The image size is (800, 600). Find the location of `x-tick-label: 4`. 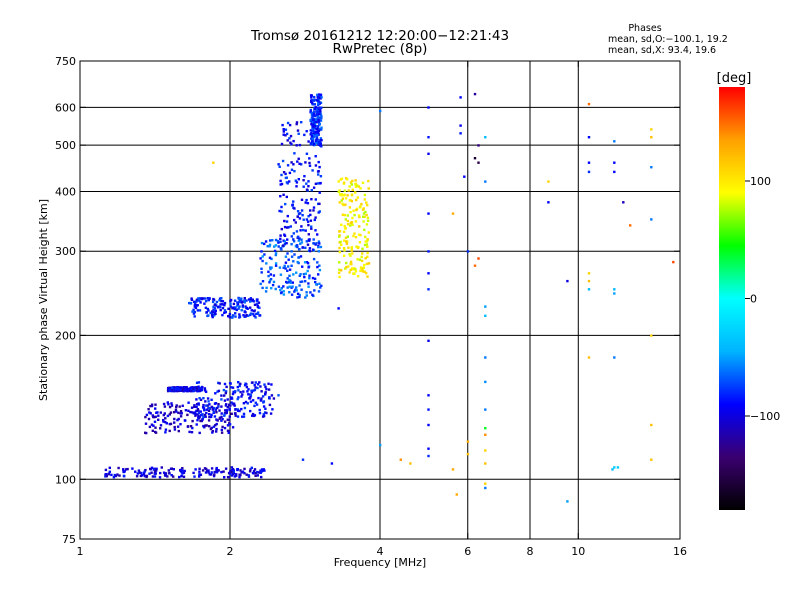

x-tick-label: 4 is located at coordinates (380, 551).